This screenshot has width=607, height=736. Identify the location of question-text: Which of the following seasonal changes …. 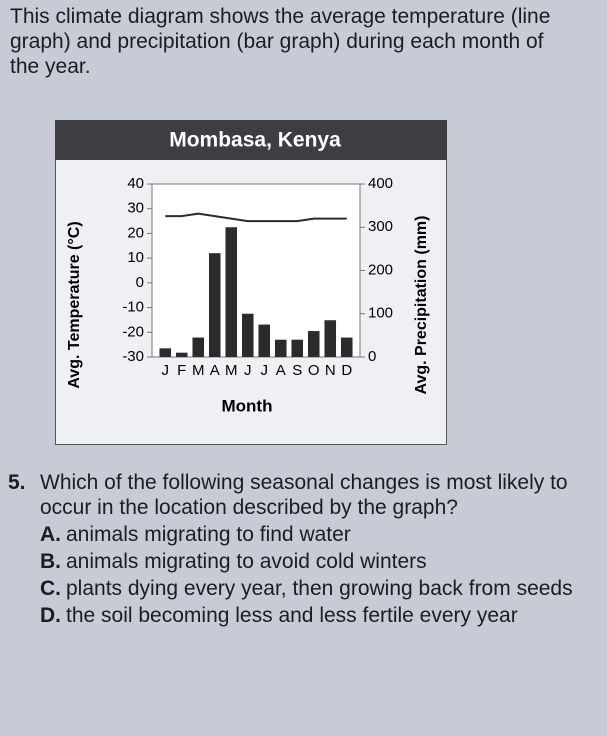
(304, 495).